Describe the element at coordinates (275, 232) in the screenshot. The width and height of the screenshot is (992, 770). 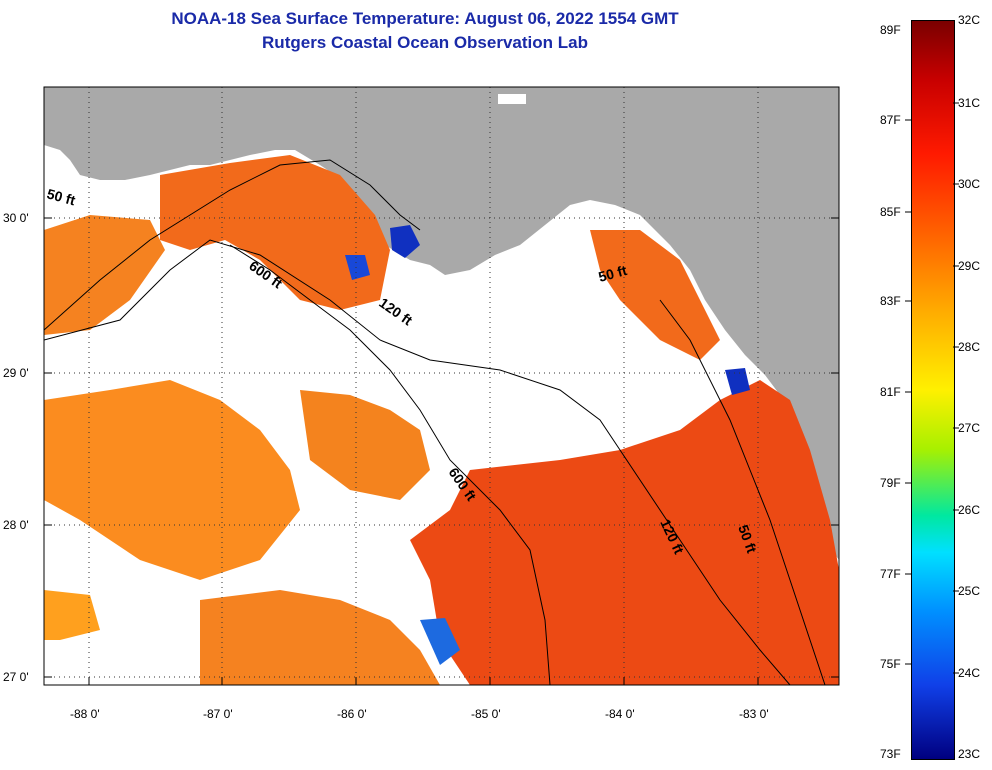
I see `sst-region-northwest` at that location.